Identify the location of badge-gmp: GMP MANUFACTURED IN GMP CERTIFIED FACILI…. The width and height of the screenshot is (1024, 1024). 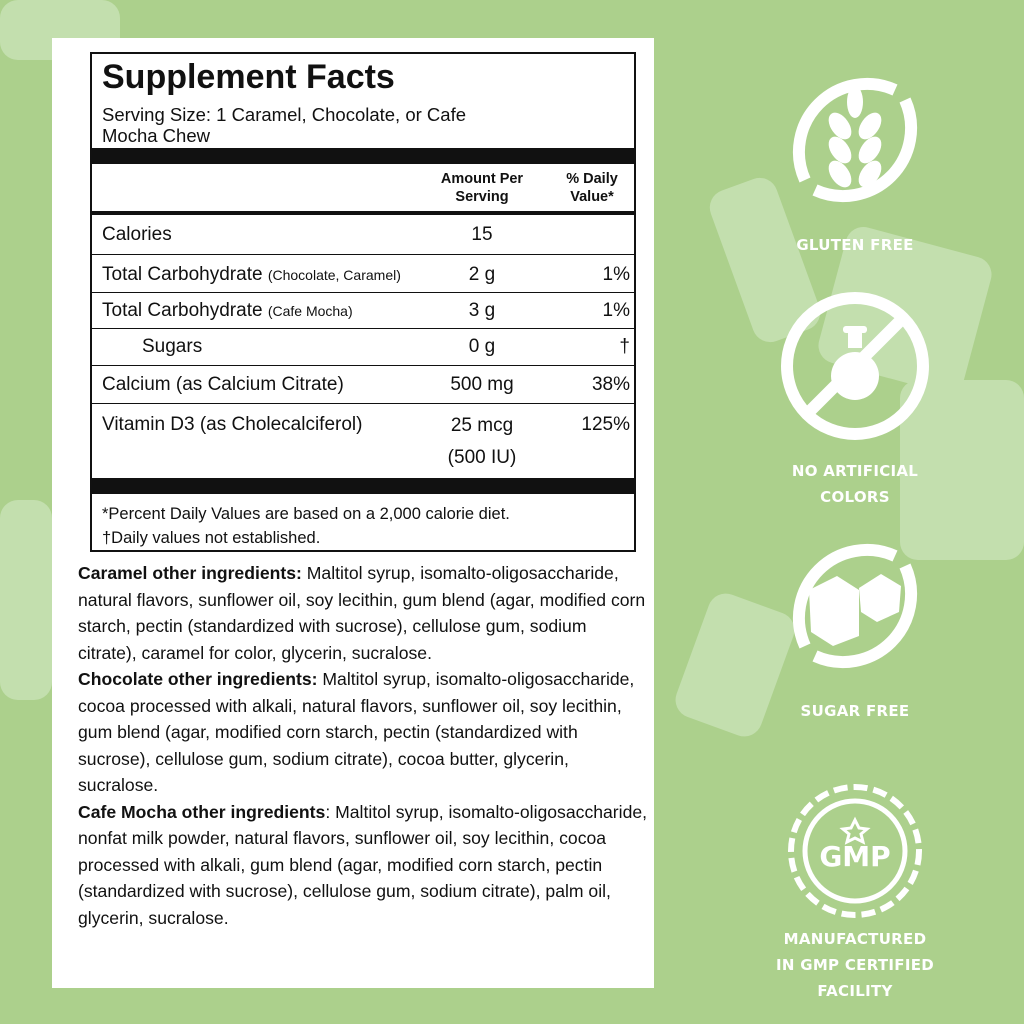
(855, 890).